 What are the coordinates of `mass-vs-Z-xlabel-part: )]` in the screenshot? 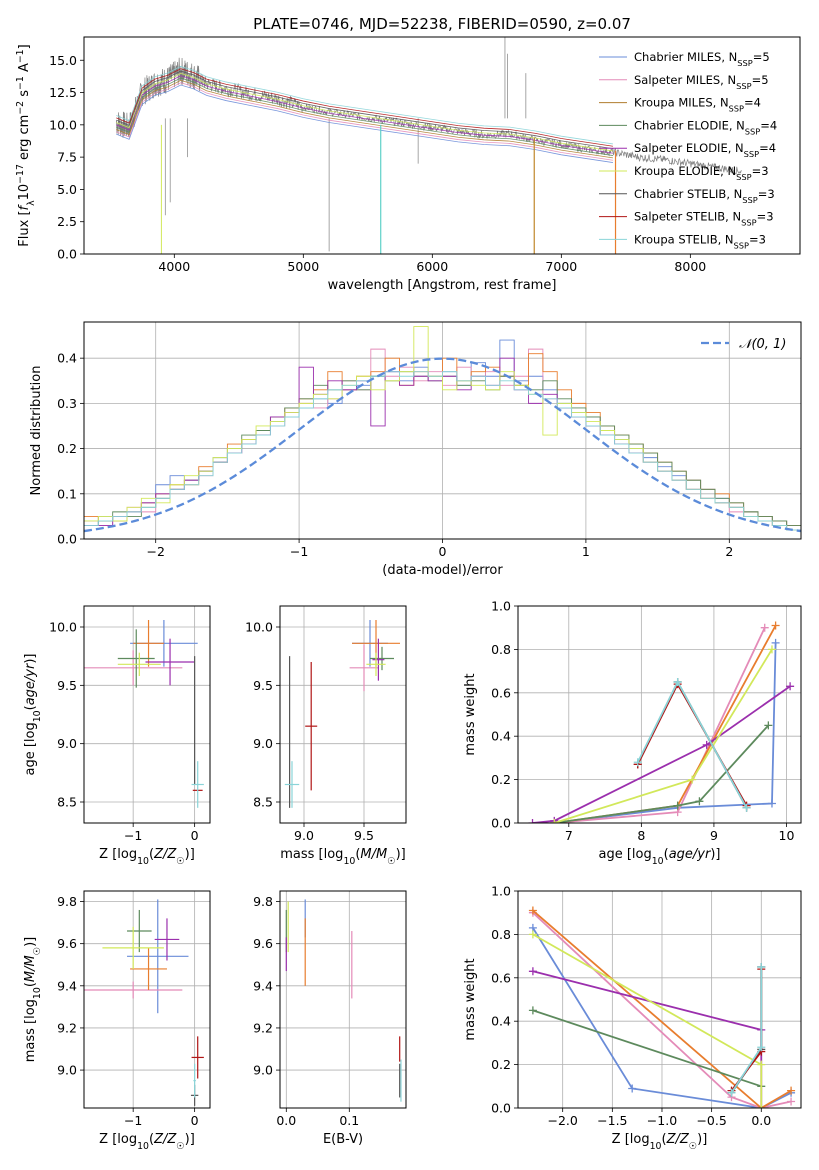 It's located at (190, 1139).